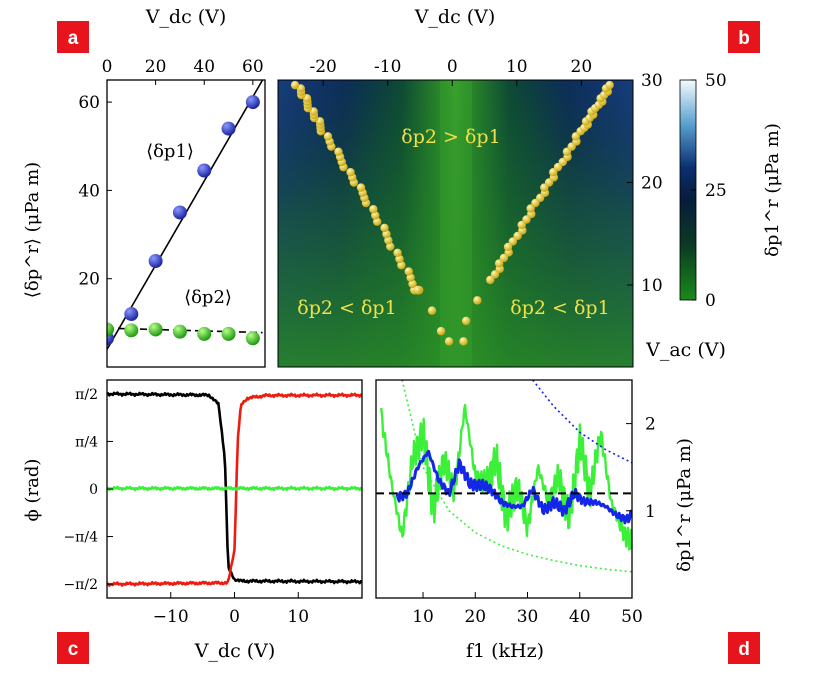 This screenshot has height=674, width=814. I want to click on panel-b-xlabel: V_dc (V), so click(455, 17).